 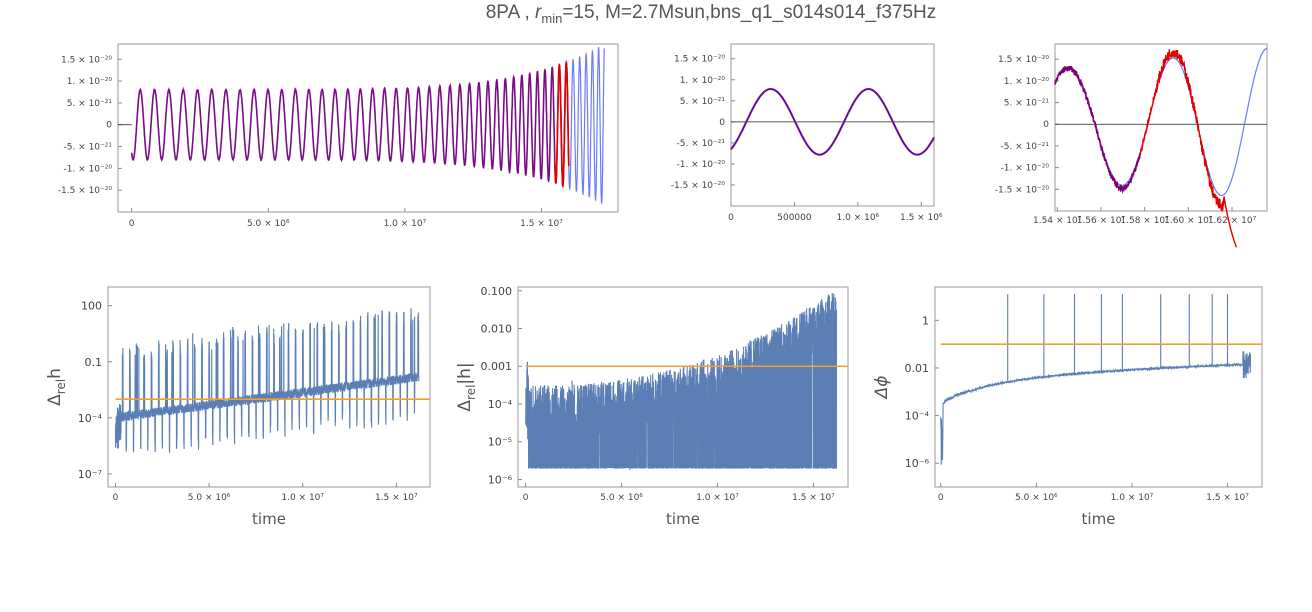 What do you see at coordinates (497, 329) in the screenshot?
I see `y-tick-label: 0.010` at bounding box center [497, 329].